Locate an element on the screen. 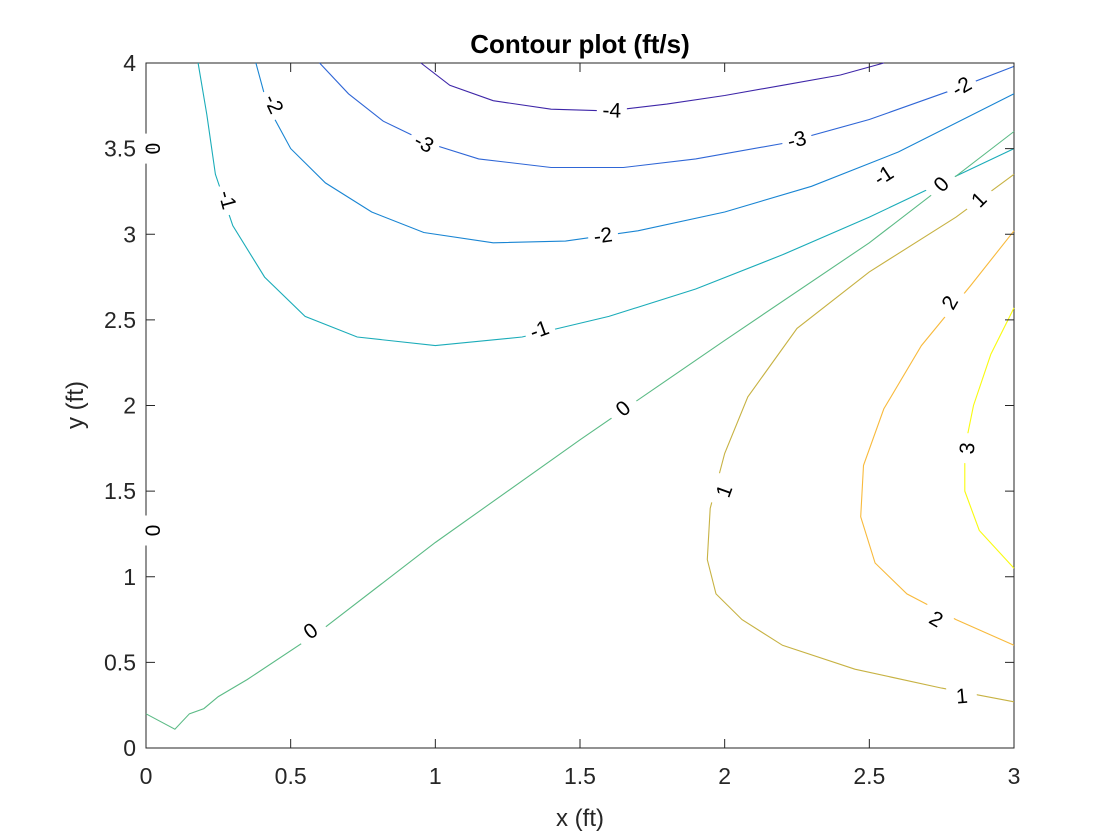  y-tick-label: 0 is located at coordinates (129, 748).